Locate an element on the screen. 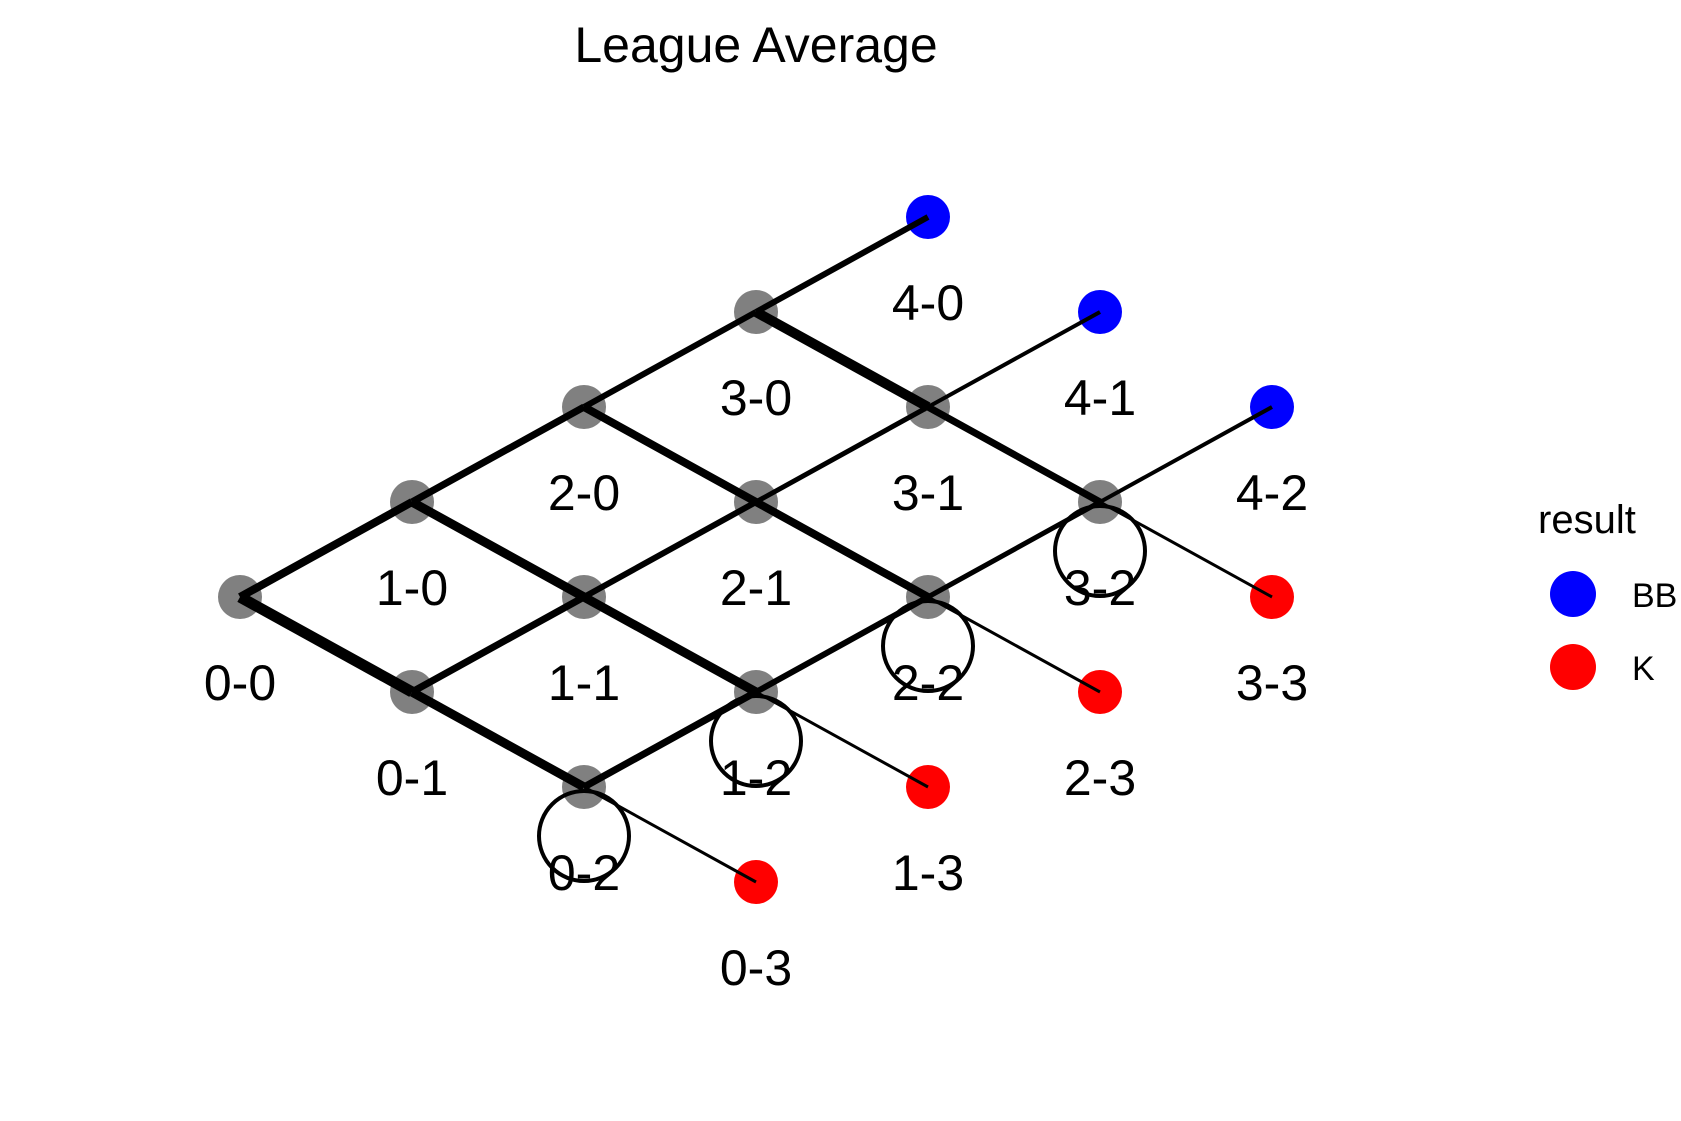 The height and width of the screenshot is (1121, 1681). count-label-1-0: 1-0 is located at coordinates (412, 588).